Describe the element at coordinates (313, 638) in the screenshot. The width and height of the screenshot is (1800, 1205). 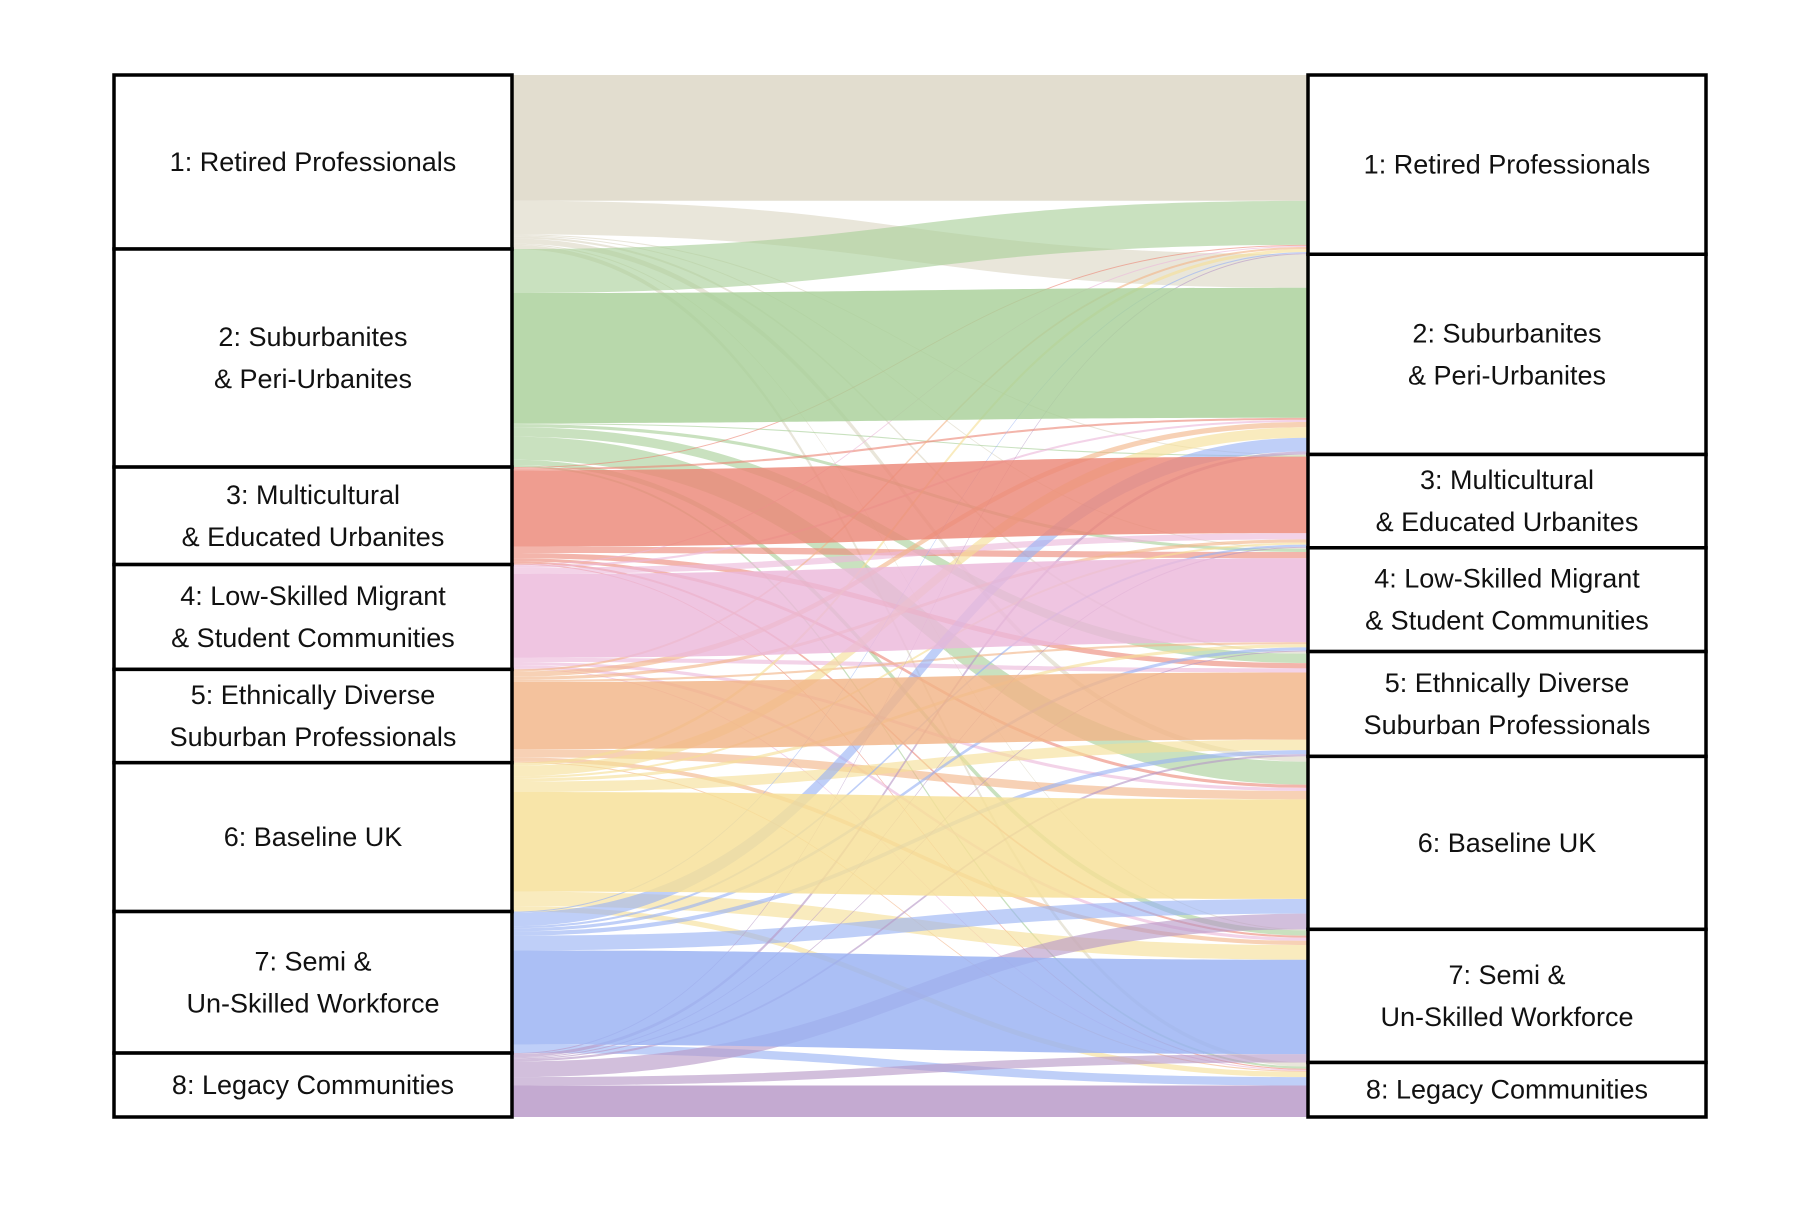
I see `left-node-label: & Student Communities` at that location.